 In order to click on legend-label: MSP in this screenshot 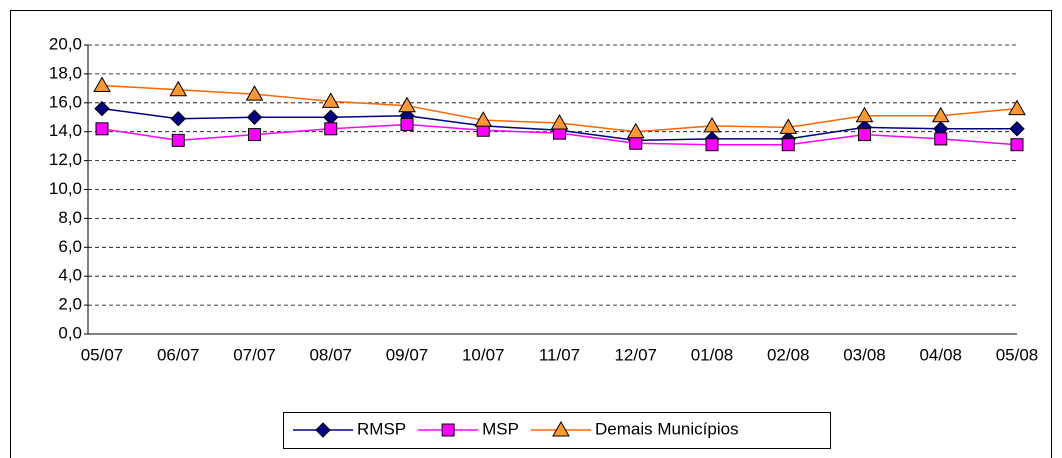, I will do `click(500, 428)`.